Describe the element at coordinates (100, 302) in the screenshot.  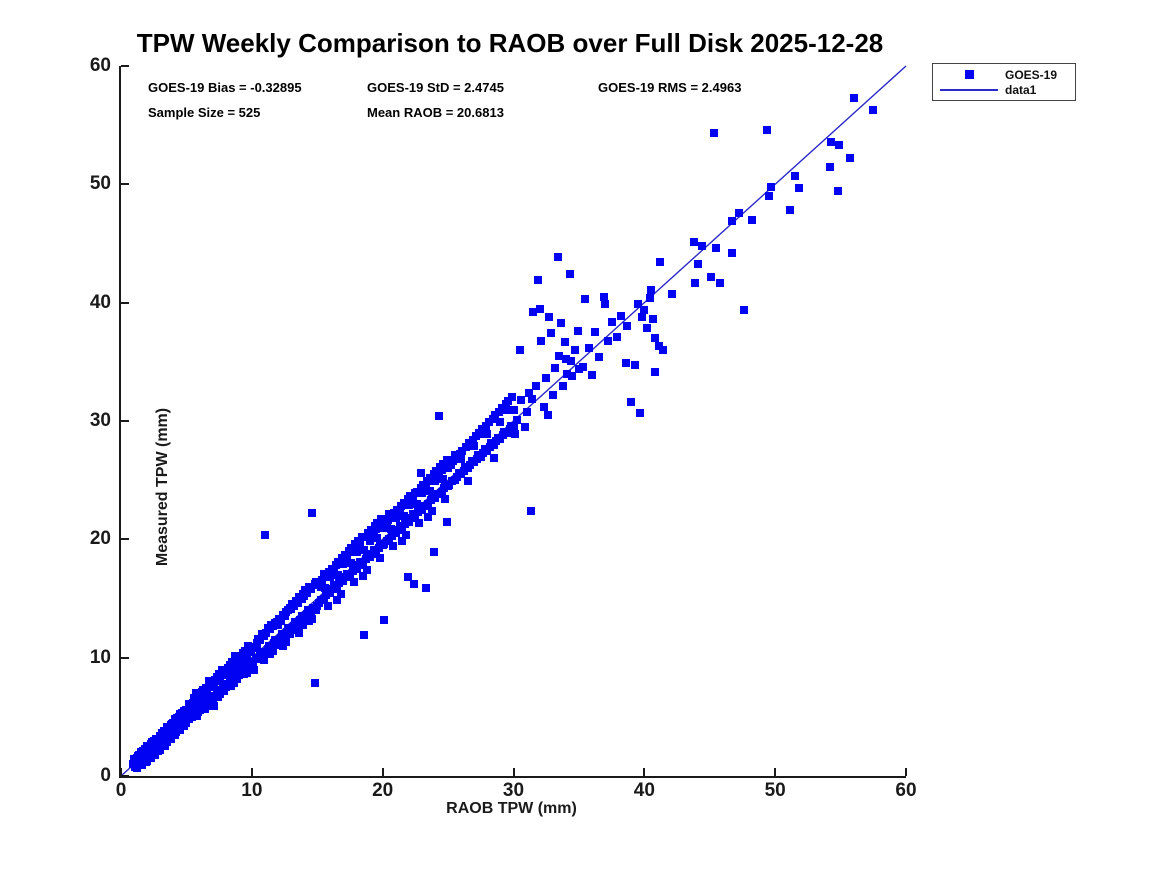
I see `y-tick-label: 40` at that location.